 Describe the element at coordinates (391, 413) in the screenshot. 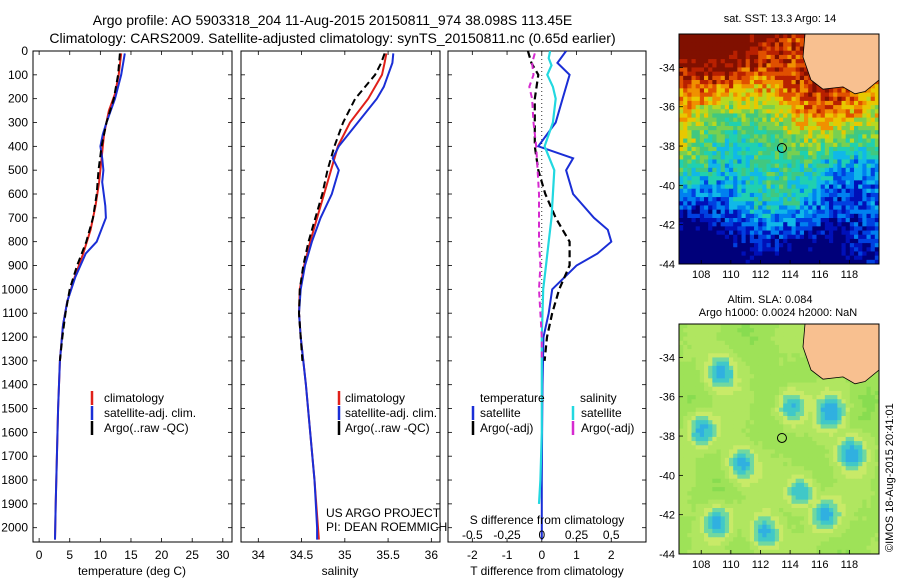

I see `legend-label-satellite: satellite-adj. clim.` at that location.